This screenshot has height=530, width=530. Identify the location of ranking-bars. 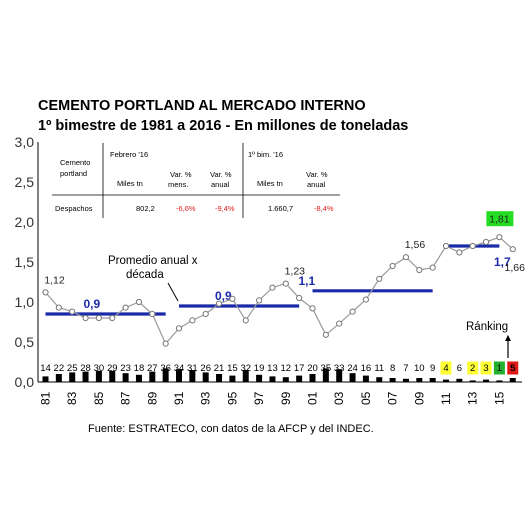
(279, 375).